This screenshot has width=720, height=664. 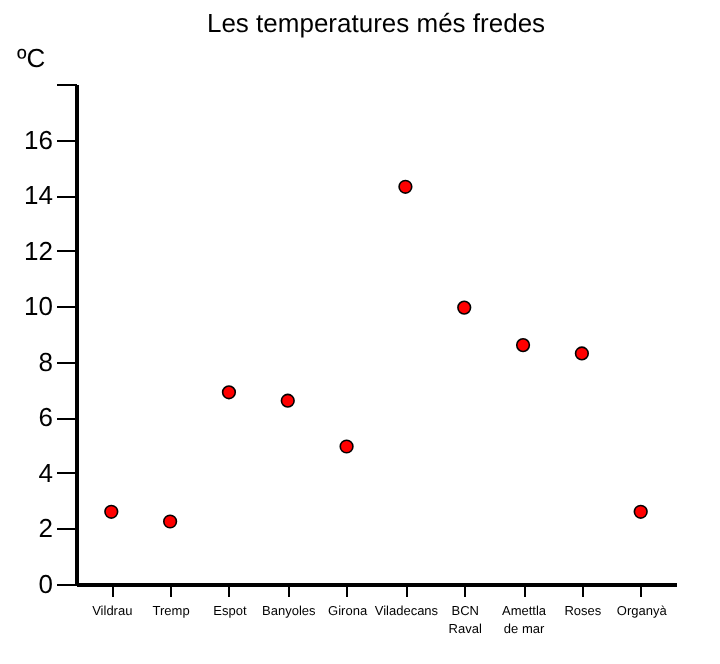 I want to click on y-tick-label: 0, so click(x=45, y=584).